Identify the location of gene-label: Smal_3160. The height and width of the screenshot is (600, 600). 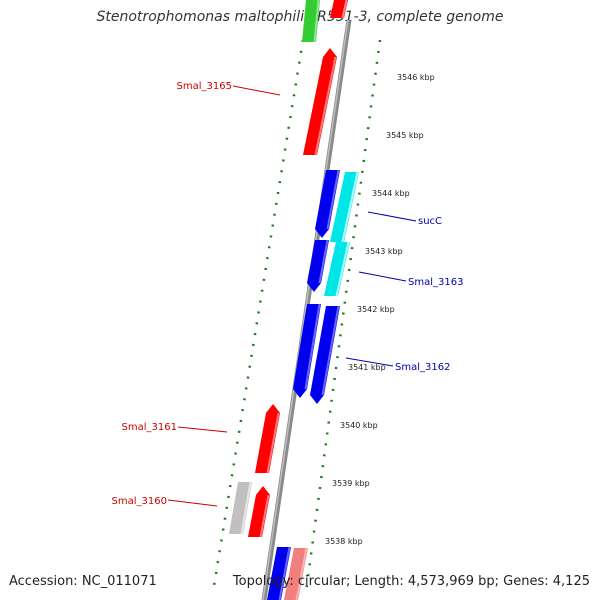
(139, 501).